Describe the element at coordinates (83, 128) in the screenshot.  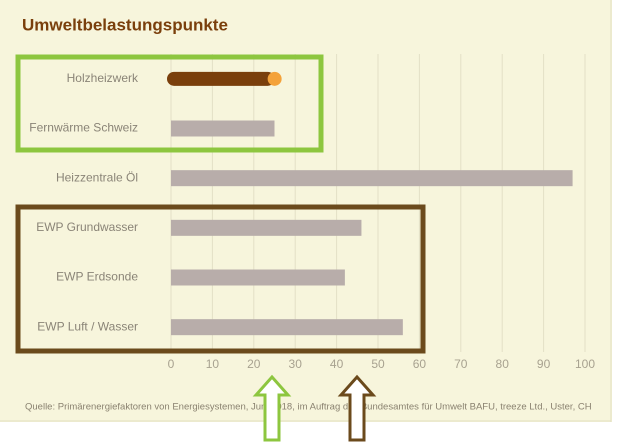
I see `y-tick-label: Fernwärme Schweiz` at that location.